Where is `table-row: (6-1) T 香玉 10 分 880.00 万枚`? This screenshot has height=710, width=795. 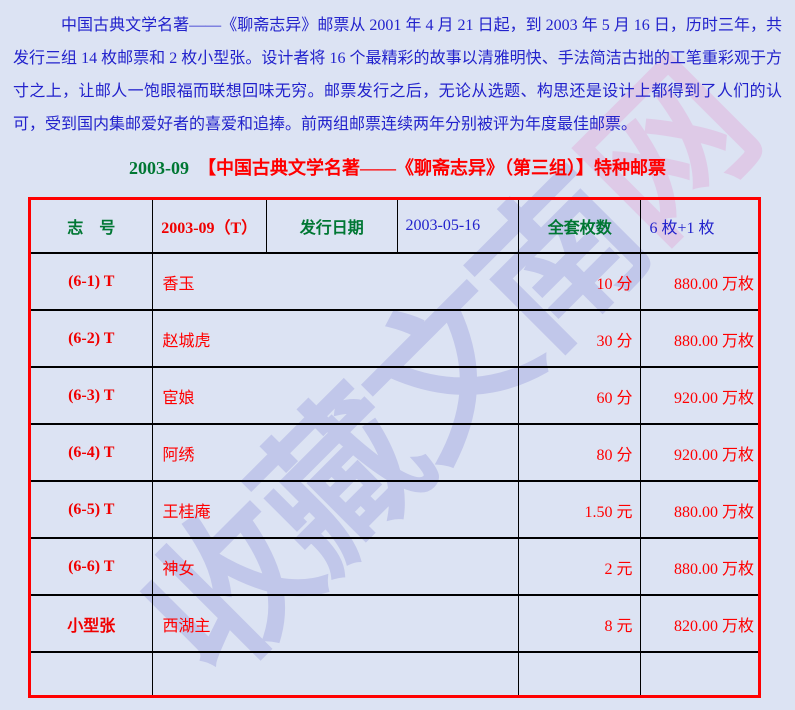
table-row: (6-1) T 香玉 10 分 880.00 万枚 is located at coordinates (394, 281).